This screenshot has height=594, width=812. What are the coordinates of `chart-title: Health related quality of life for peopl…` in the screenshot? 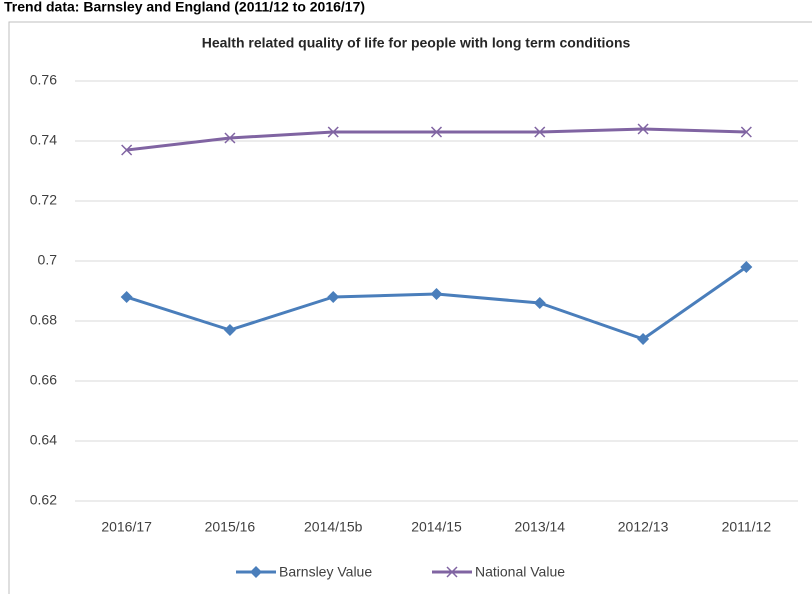 It's located at (416, 43).